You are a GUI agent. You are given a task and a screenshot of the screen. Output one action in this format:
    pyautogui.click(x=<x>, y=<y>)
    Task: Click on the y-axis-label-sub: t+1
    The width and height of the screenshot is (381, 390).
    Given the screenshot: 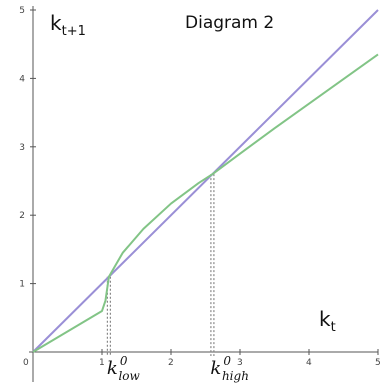 What is the action you would take?
    pyautogui.click(x=74, y=31)
    